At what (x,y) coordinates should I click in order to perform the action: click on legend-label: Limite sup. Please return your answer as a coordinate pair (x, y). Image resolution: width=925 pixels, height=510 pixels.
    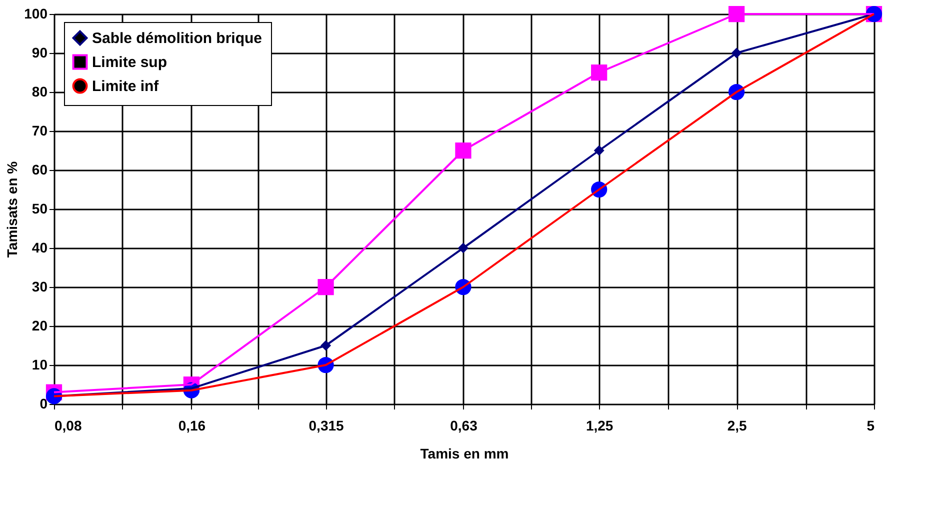
    Looking at the image, I should click on (130, 62).